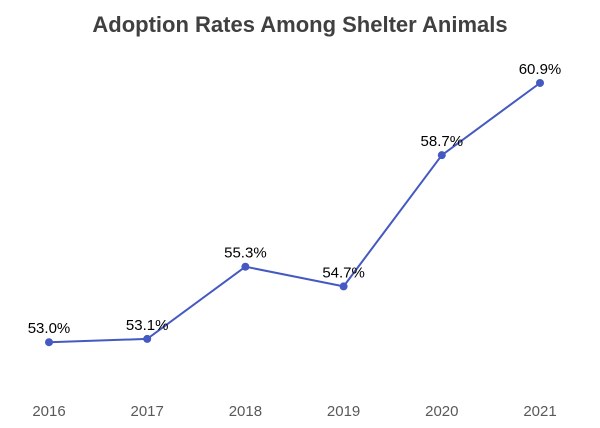 The width and height of the screenshot is (600, 428). Describe the element at coordinates (245, 266) in the screenshot. I see `data-point-2018` at that location.